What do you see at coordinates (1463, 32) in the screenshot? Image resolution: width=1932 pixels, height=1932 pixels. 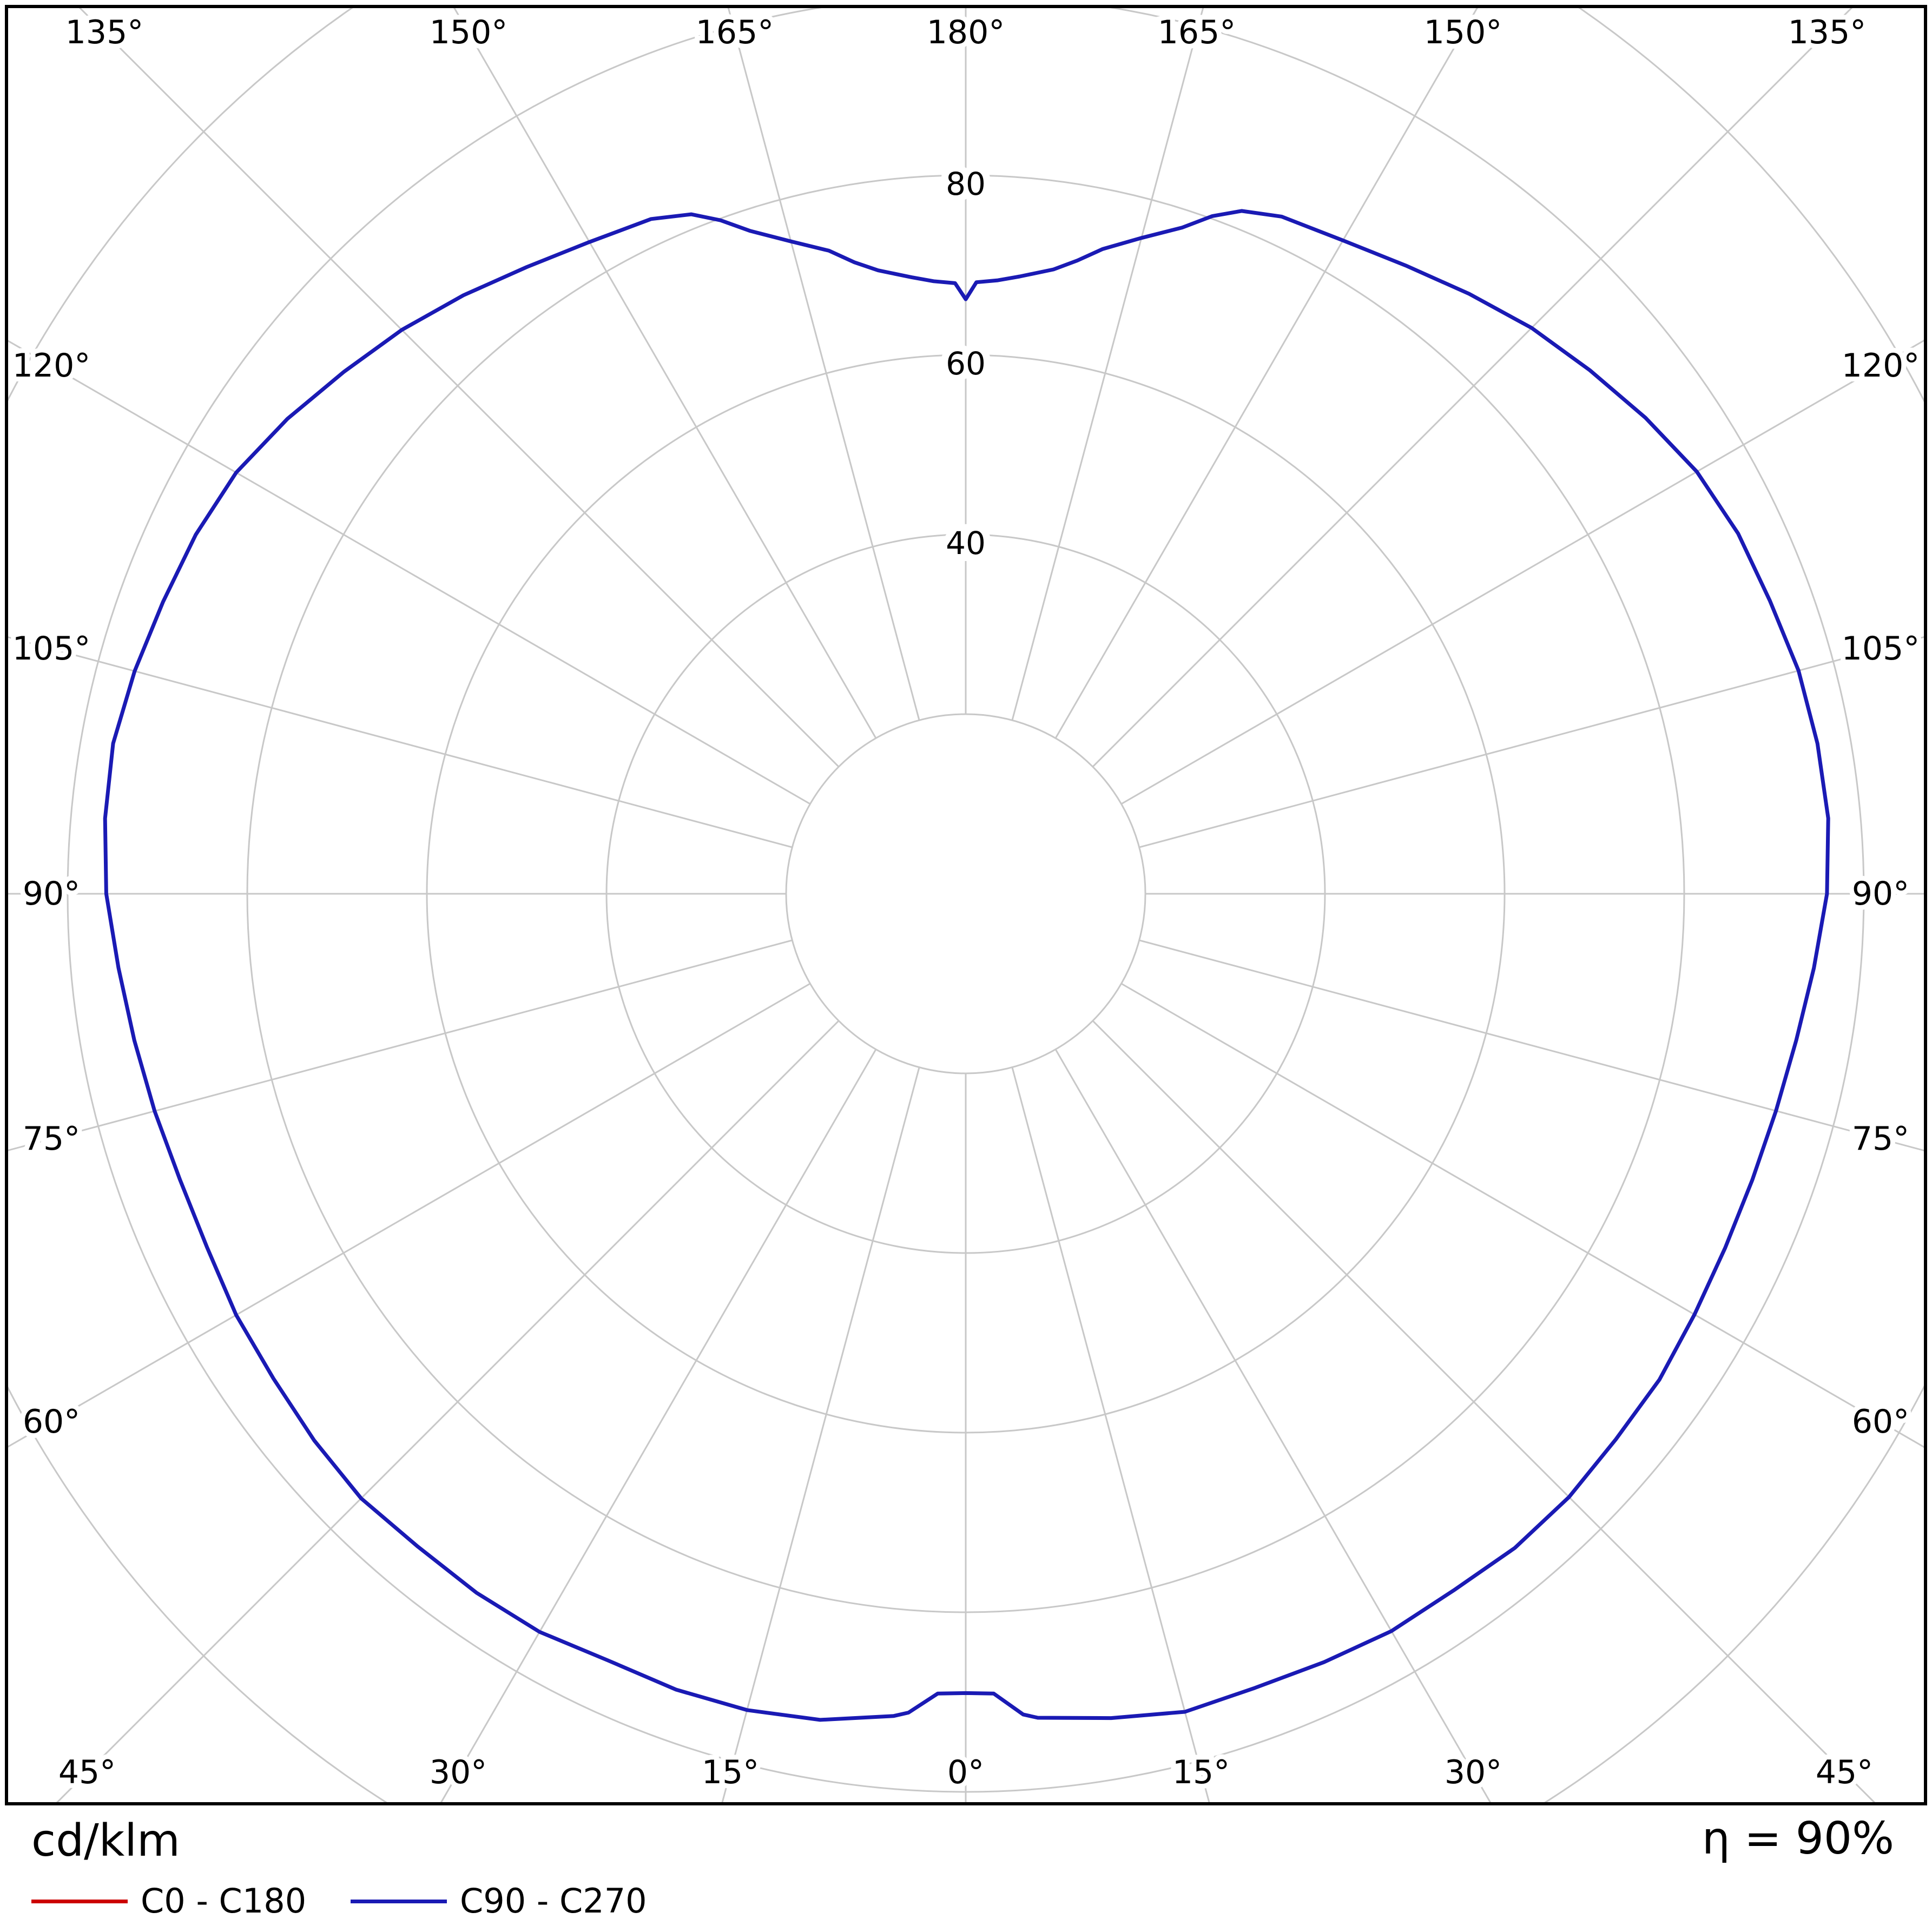 I see `angle-label-150: 150°` at bounding box center [1463, 32].